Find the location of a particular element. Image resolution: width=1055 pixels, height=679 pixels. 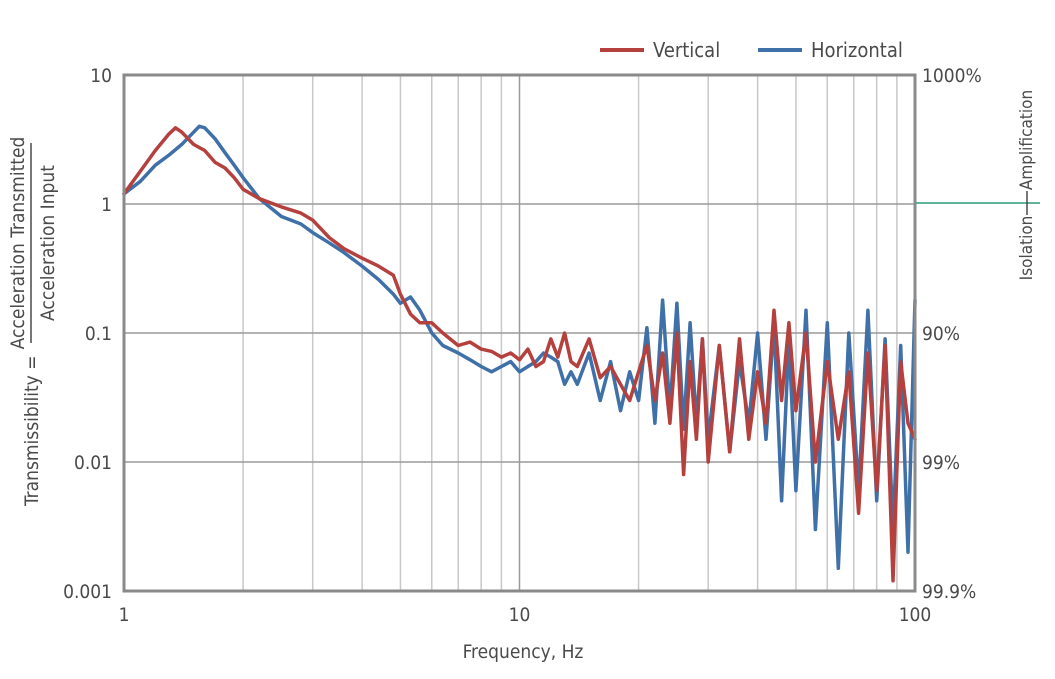

y2-tick-label: 99.9% is located at coordinates (949, 592).